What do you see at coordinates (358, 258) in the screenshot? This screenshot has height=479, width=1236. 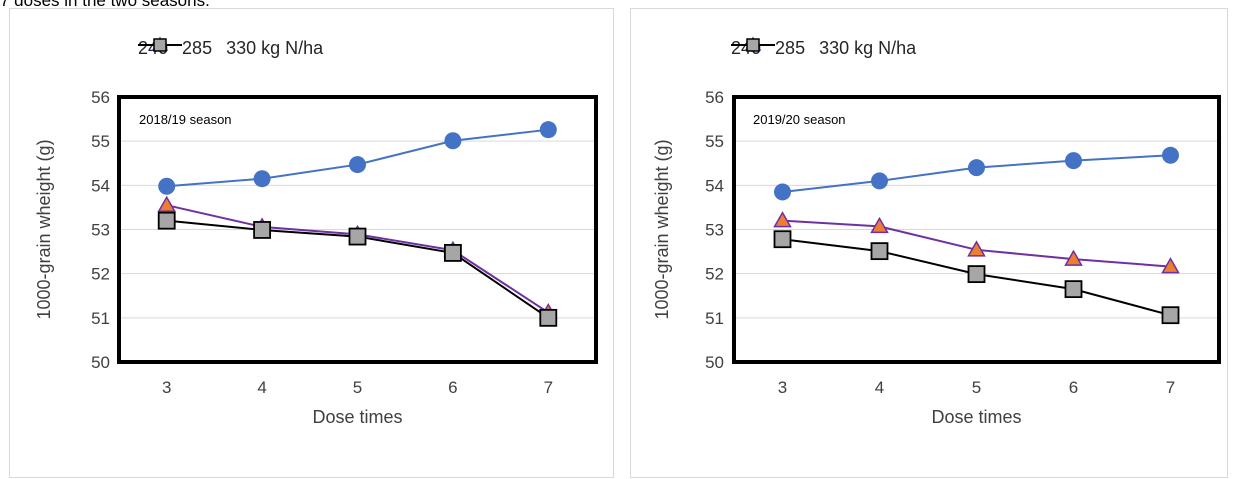 I see `series-line-triangle` at bounding box center [358, 258].